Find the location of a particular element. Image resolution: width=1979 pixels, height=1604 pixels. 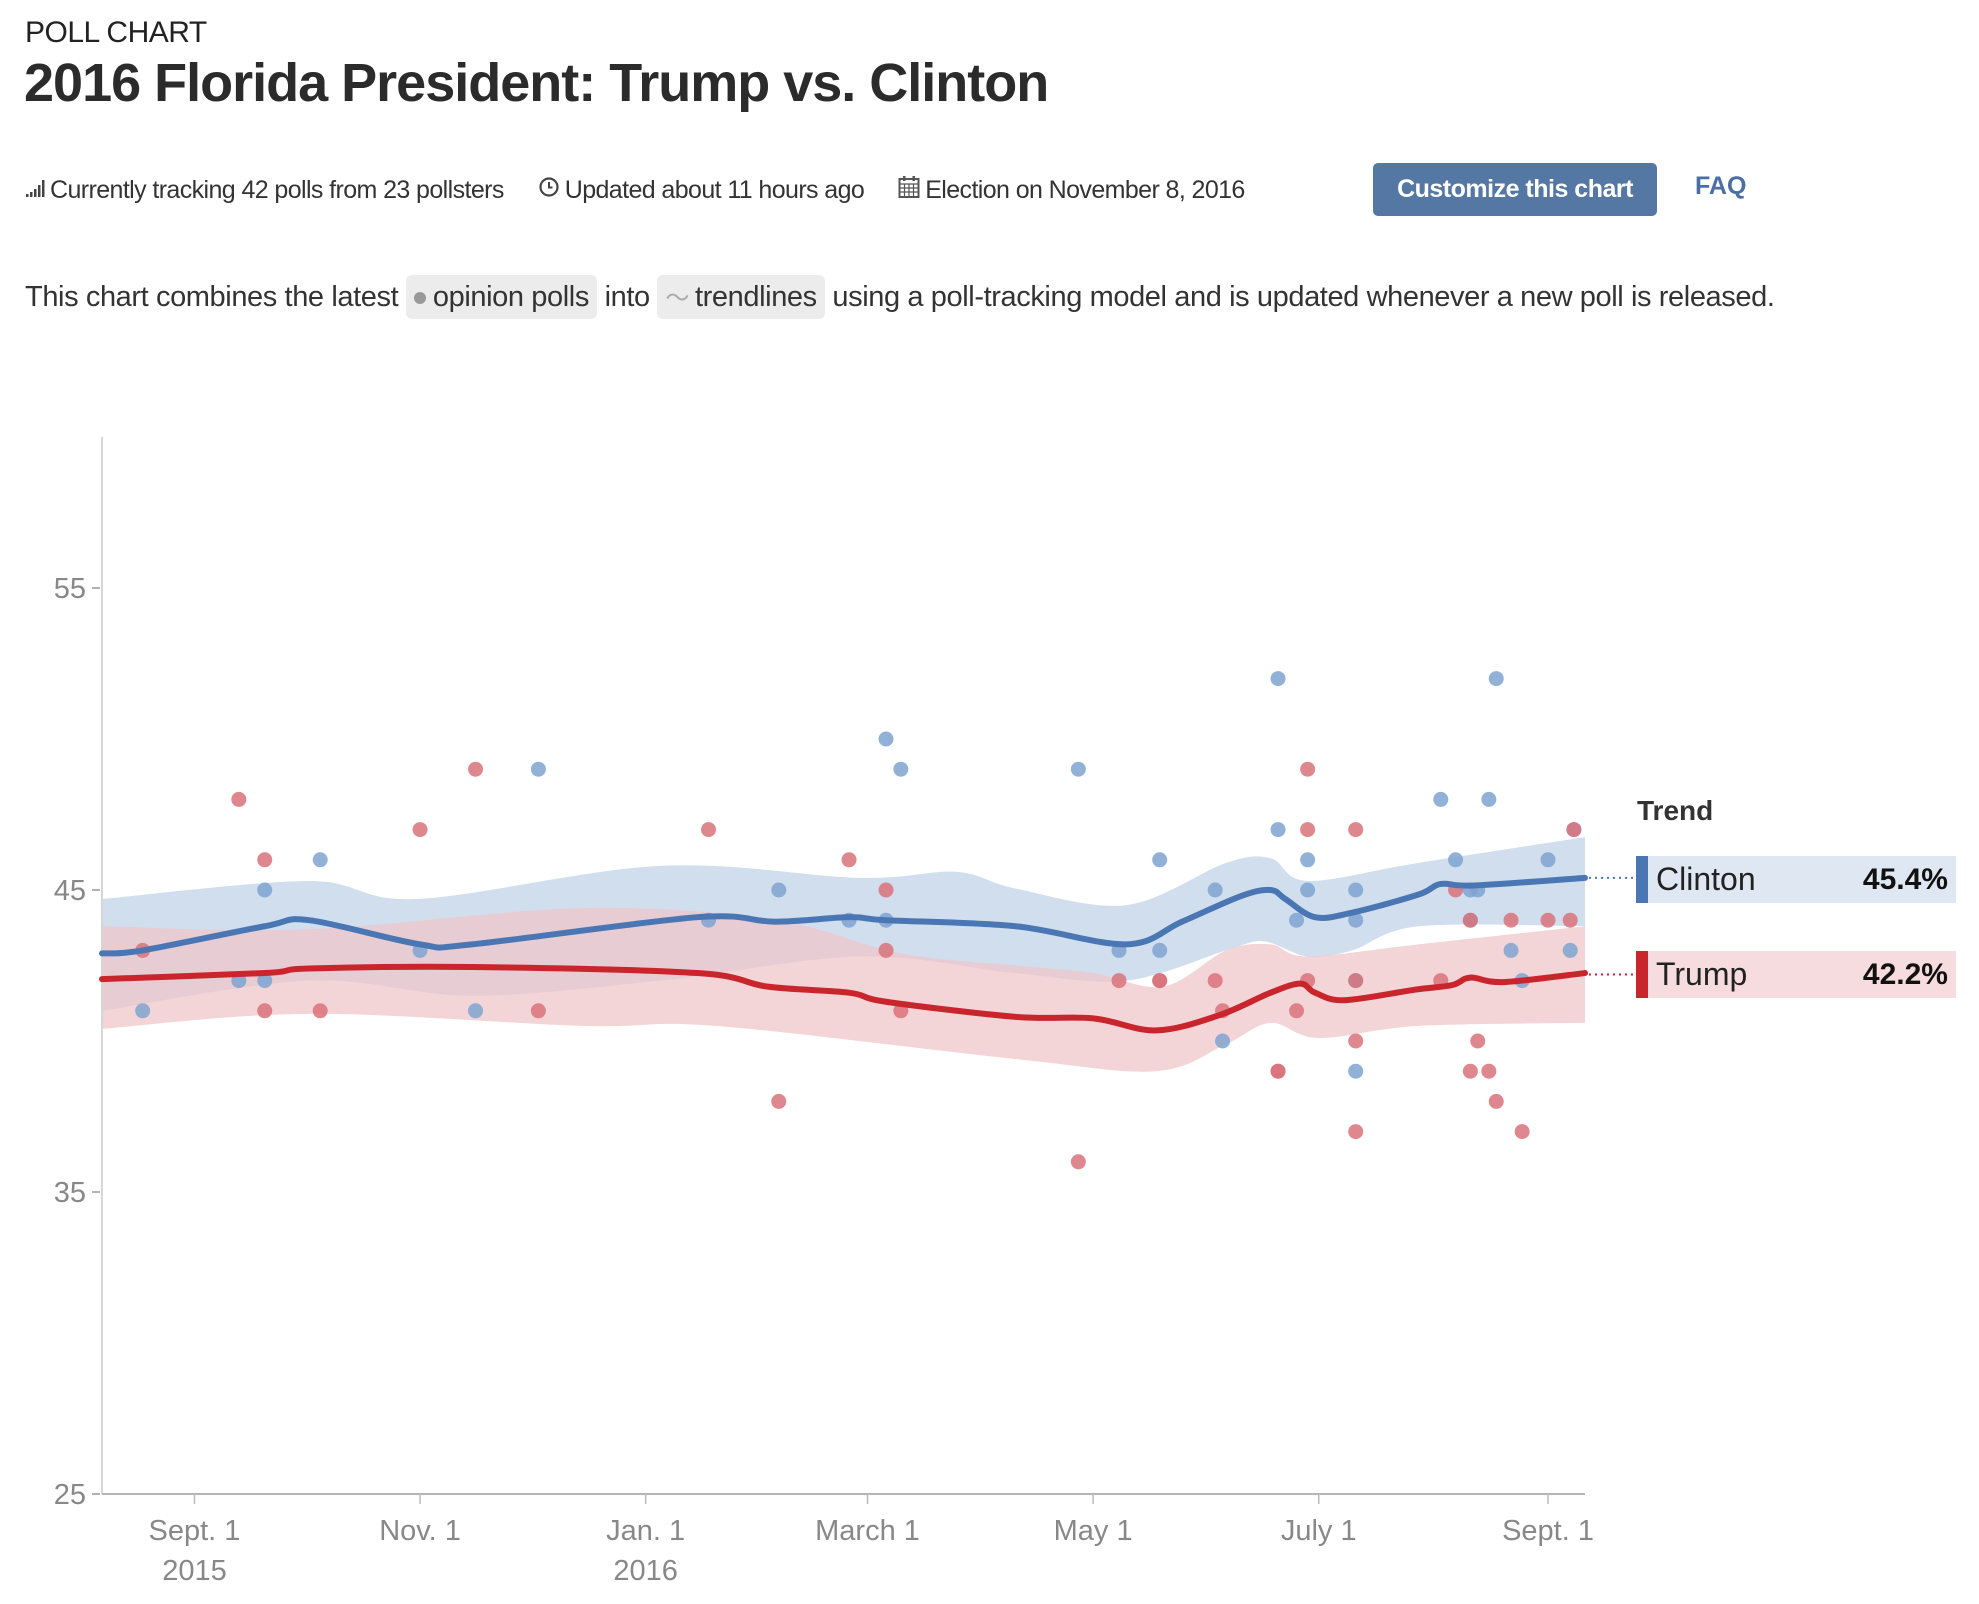

x-tick-sublabel: 2015 is located at coordinates (194, 1571).